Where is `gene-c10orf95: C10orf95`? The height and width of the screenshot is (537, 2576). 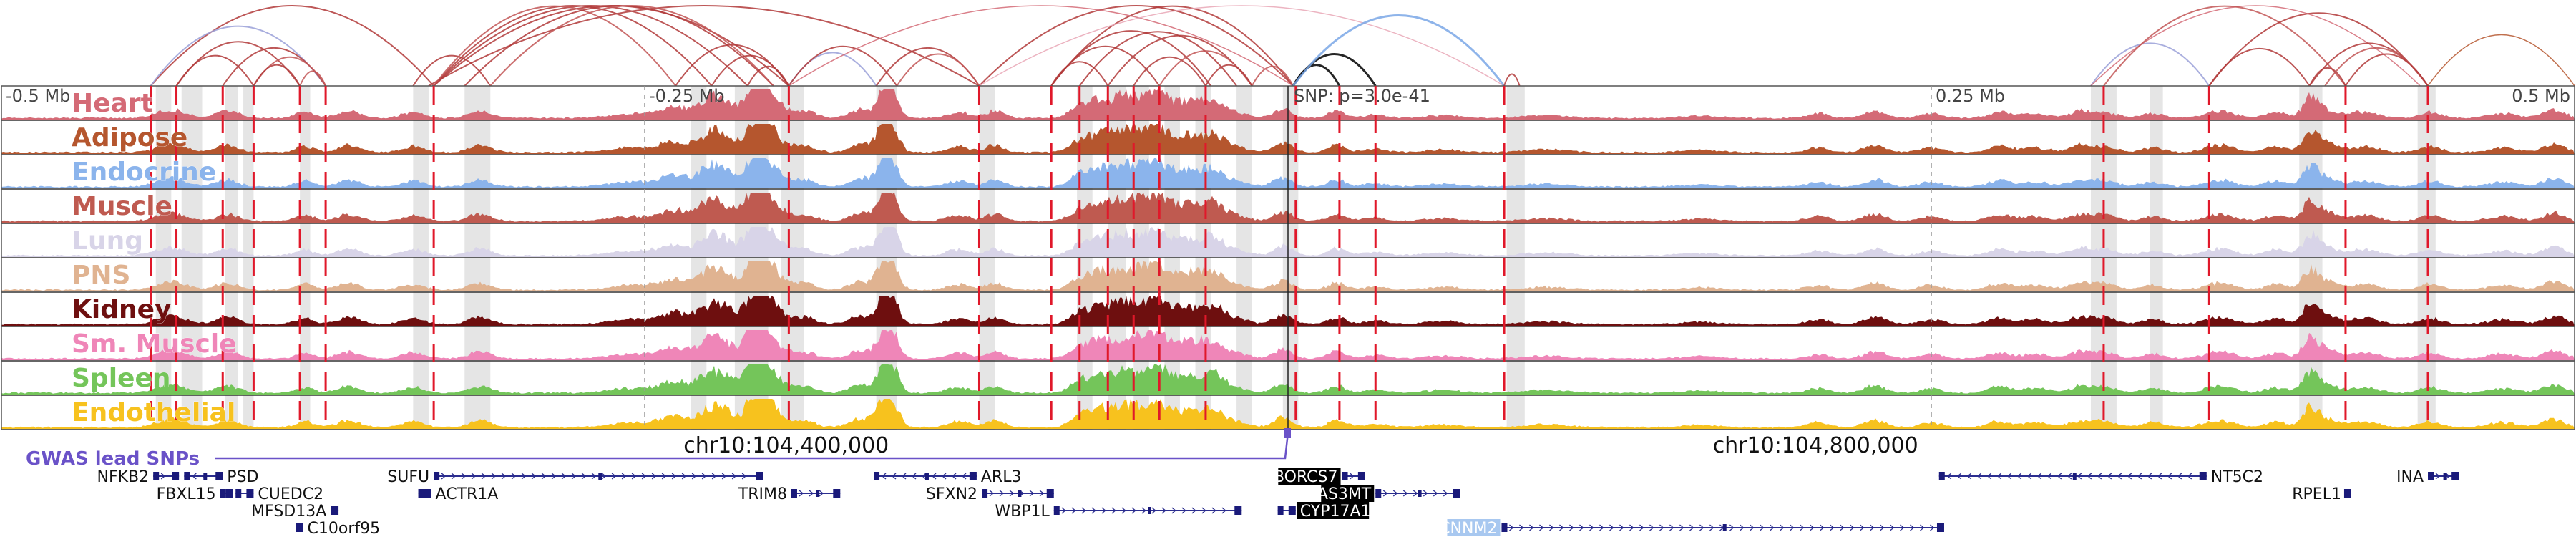
gene-c10orf95: C10orf95 is located at coordinates (338, 528).